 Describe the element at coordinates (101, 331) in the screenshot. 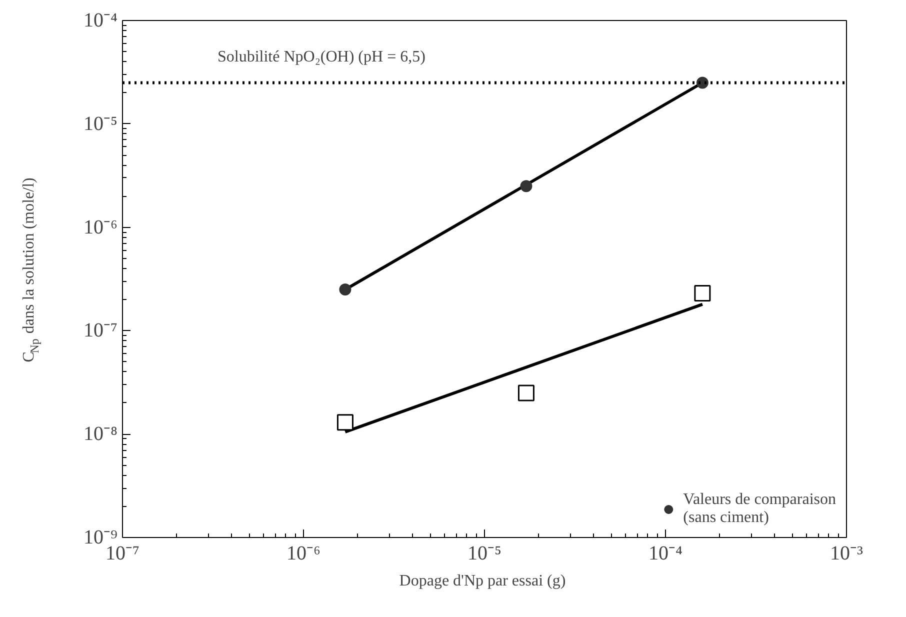

I see `y-tick-label: 10⁻⁷` at that location.